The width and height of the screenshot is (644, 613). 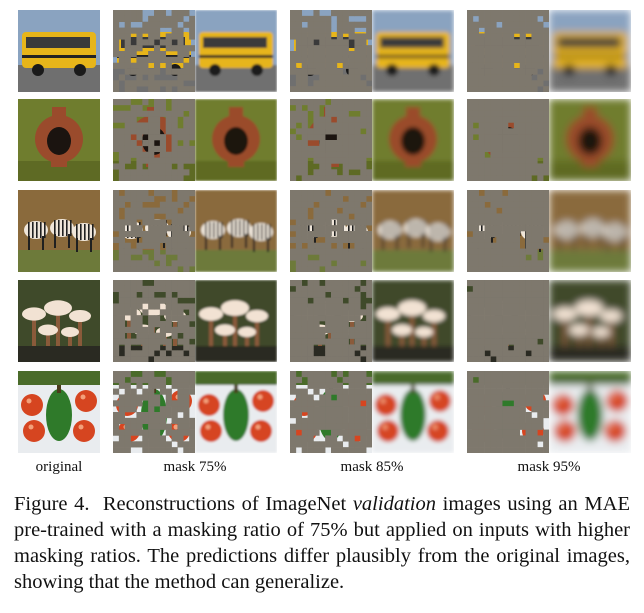 What do you see at coordinates (154, 321) in the screenshot?
I see `tile-mushrooms-mask-75-visible` at bounding box center [154, 321].